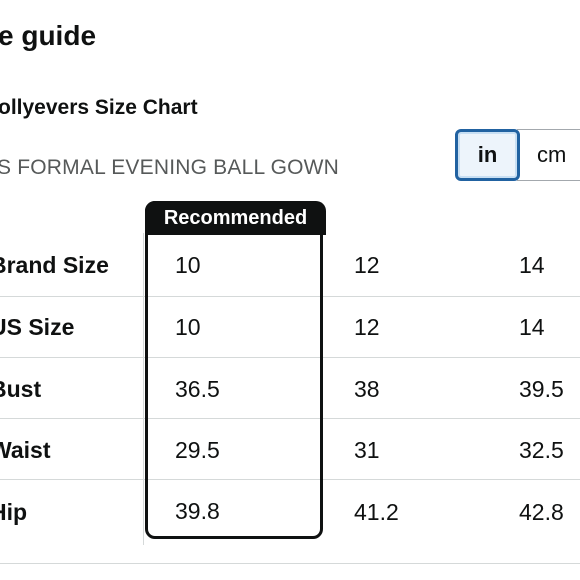 Image resolution: width=580 pixels, height=580 pixels. Describe the element at coordinates (541, 450) in the screenshot. I see `table-cell: 32.5` at that location.